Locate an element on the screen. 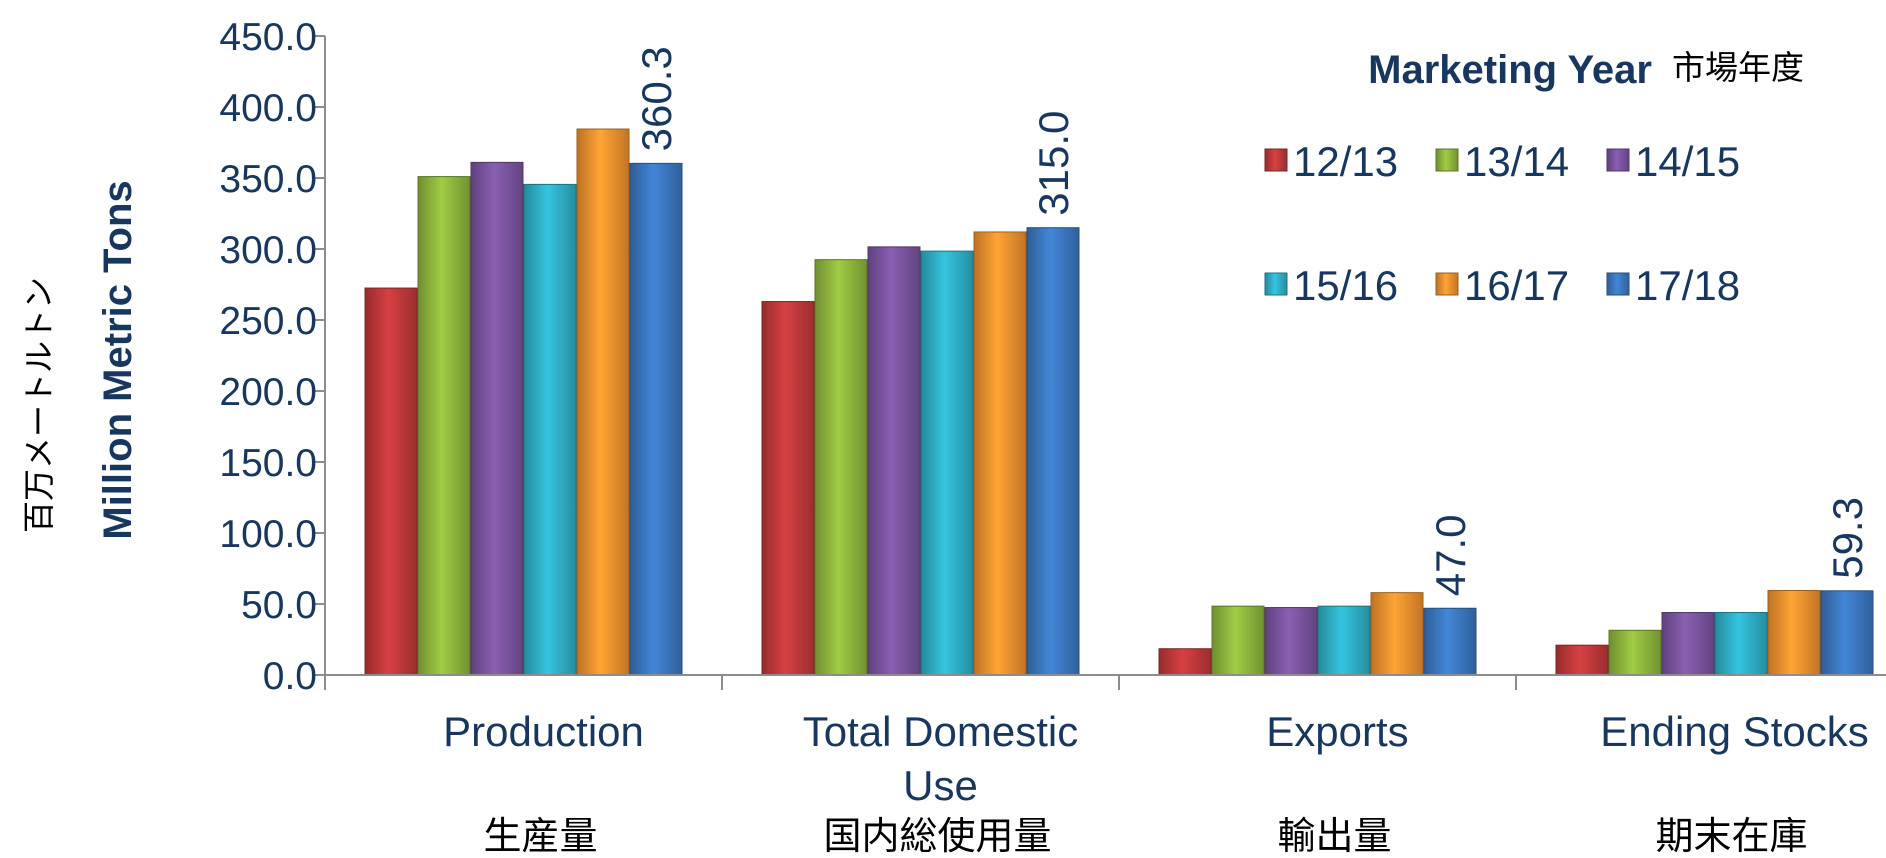 This screenshot has height=858, width=1886. legend-item: 12/13 is located at coordinates (1331, 161).